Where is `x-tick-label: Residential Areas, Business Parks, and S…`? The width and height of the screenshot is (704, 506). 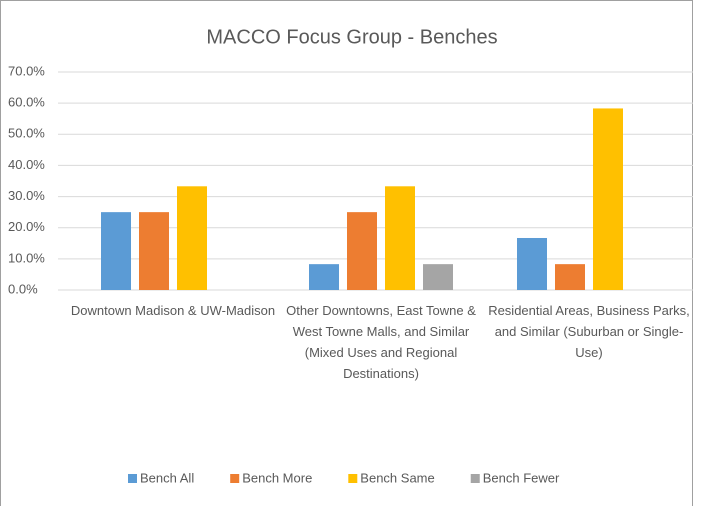
x-tick-label: Residential Areas, Business Parks, and S… is located at coordinates (589, 331).